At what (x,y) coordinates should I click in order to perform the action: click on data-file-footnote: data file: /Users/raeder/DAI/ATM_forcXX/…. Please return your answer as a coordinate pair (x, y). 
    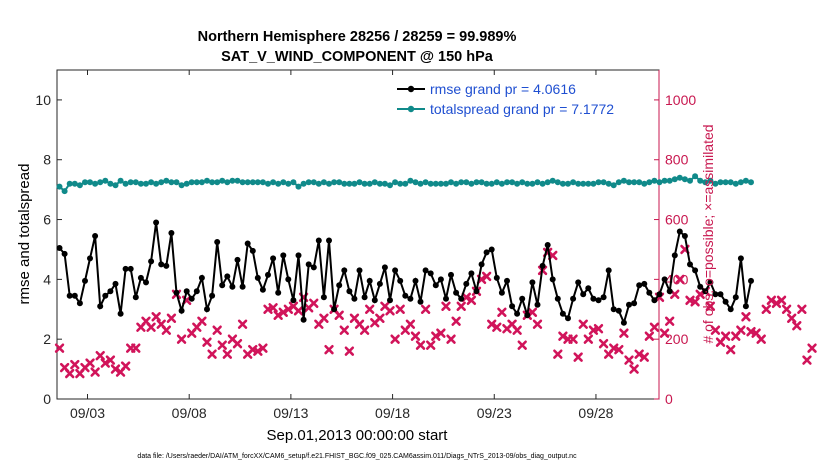
    Looking at the image, I should click on (357, 456).